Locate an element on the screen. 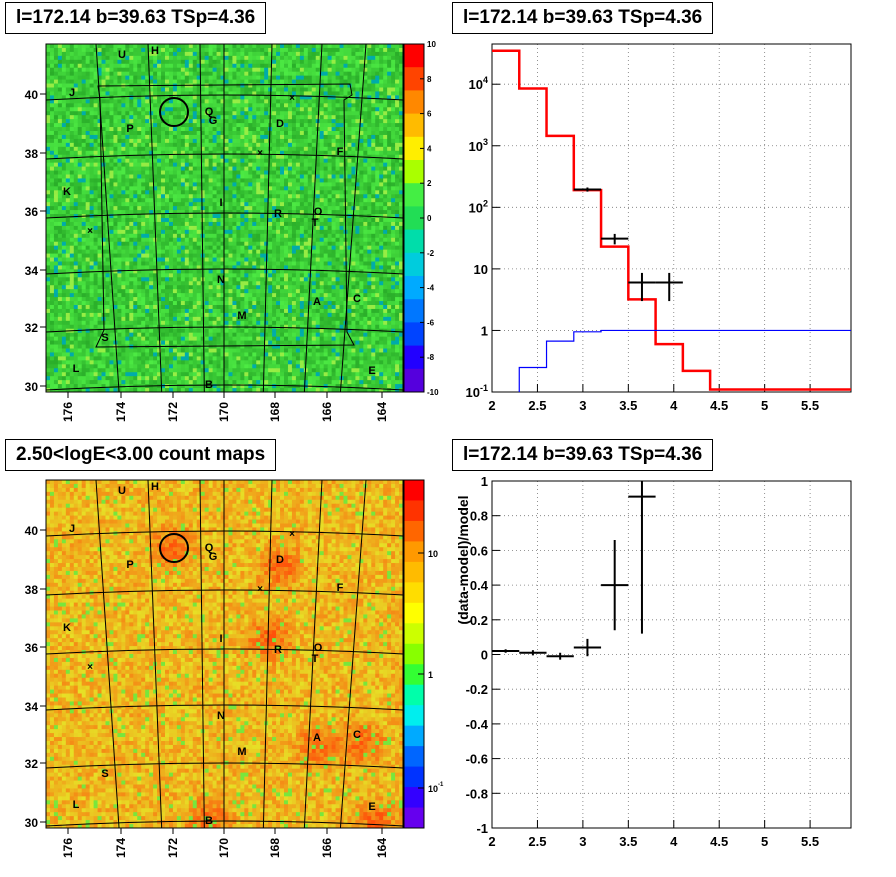 This screenshot has width=896, height=877. source-label: S is located at coordinates (104, 338).